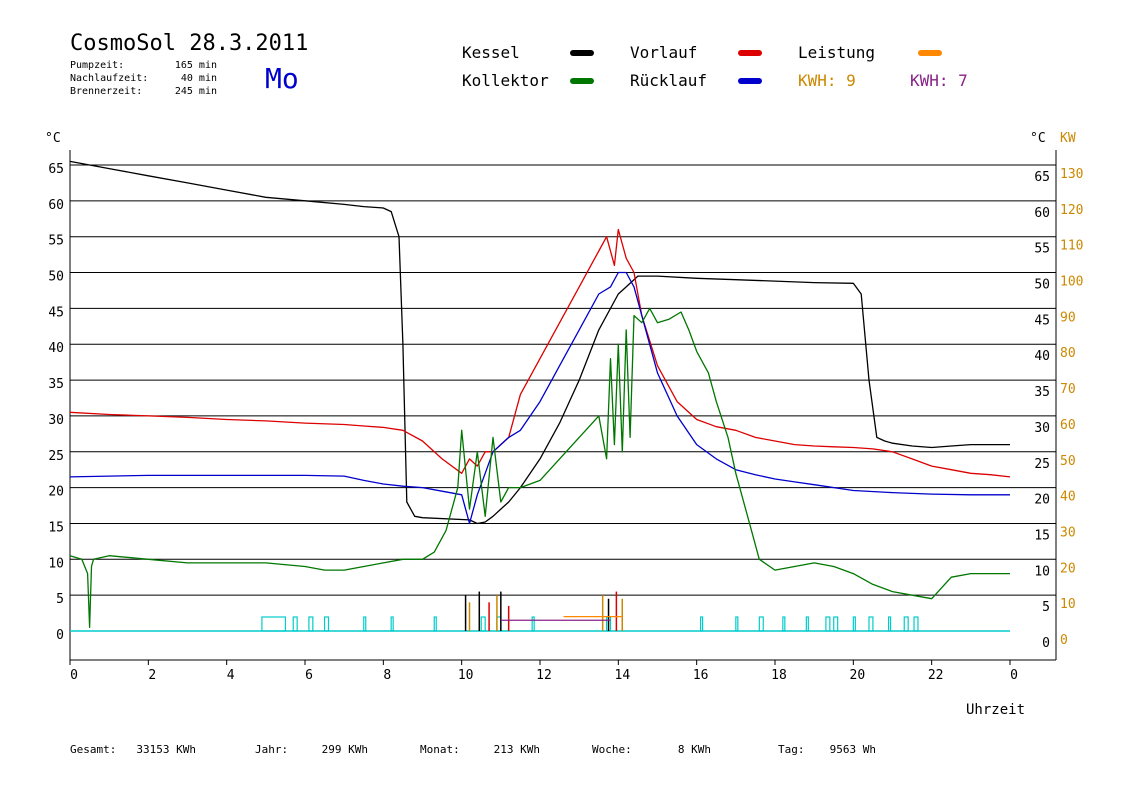 This screenshot has height=812, width=1148. I want to click on kwh-label: KWH: 7, so click(939, 80).